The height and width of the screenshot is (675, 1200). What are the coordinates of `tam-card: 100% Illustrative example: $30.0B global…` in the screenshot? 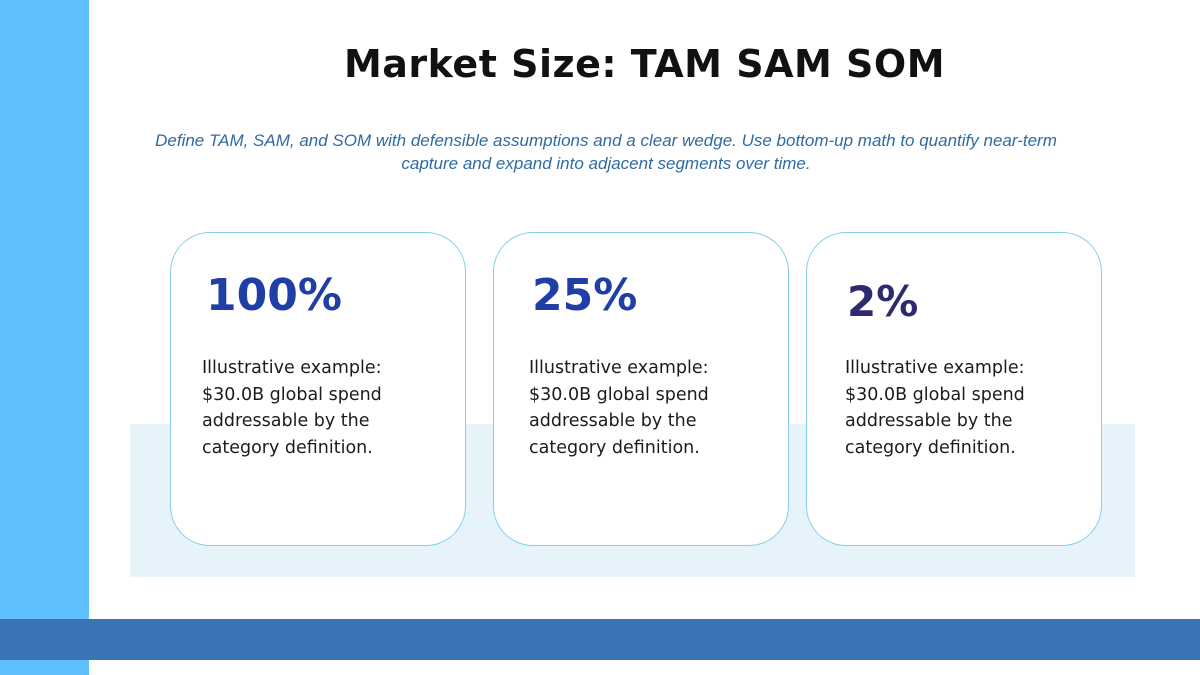 It's located at (318, 389).